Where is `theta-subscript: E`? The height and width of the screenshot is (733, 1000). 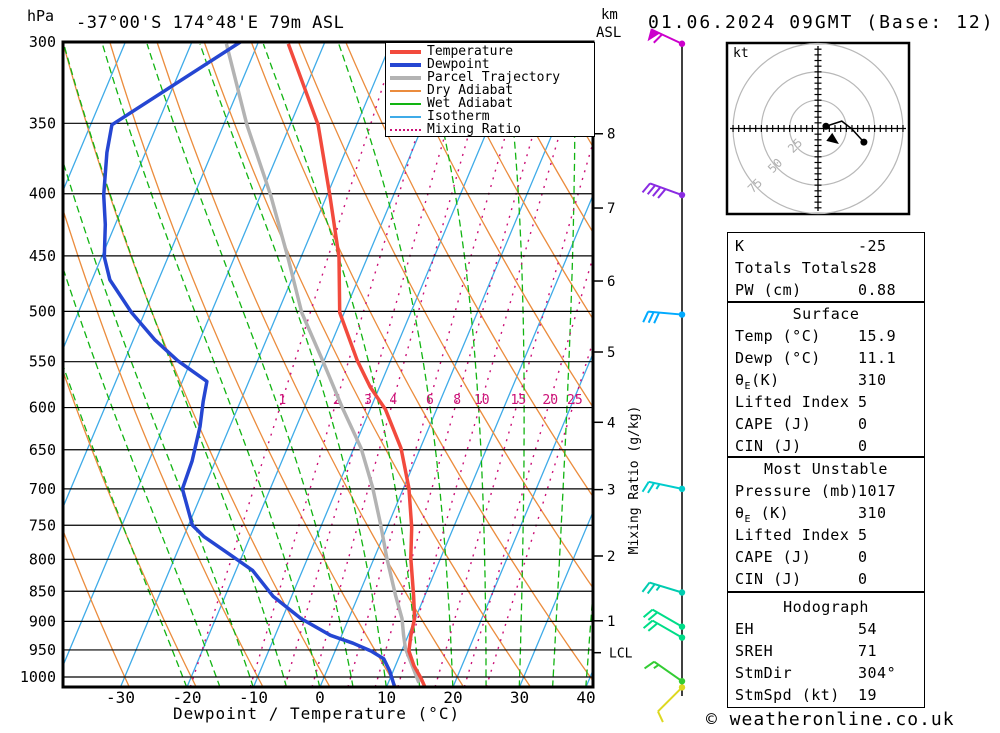 theta-subscript: E is located at coordinates (748, 519).